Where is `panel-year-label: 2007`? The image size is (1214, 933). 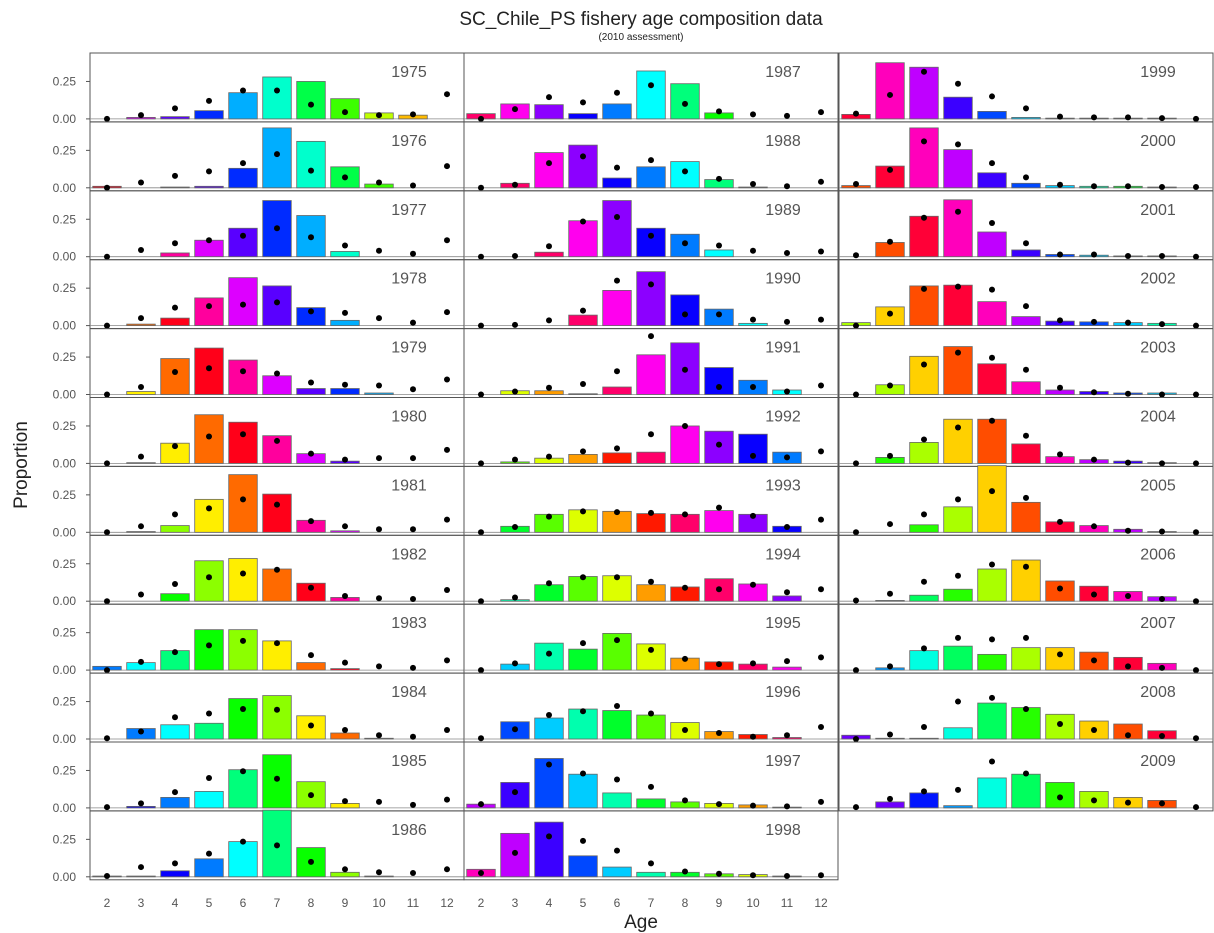 panel-year-label: 2007 is located at coordinates (1158, 623).